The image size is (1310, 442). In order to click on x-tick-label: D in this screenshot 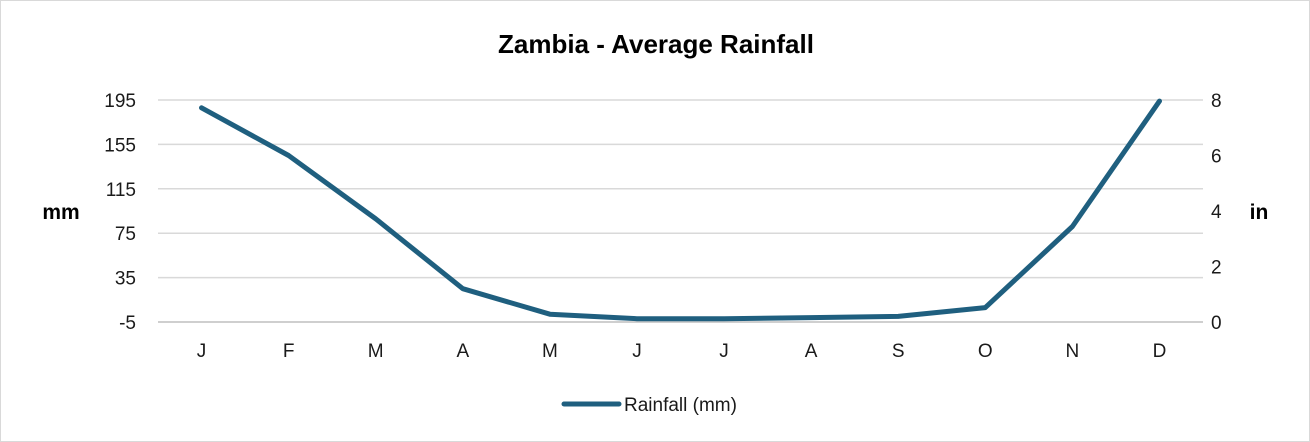, I will do `click(1160, 351)`.